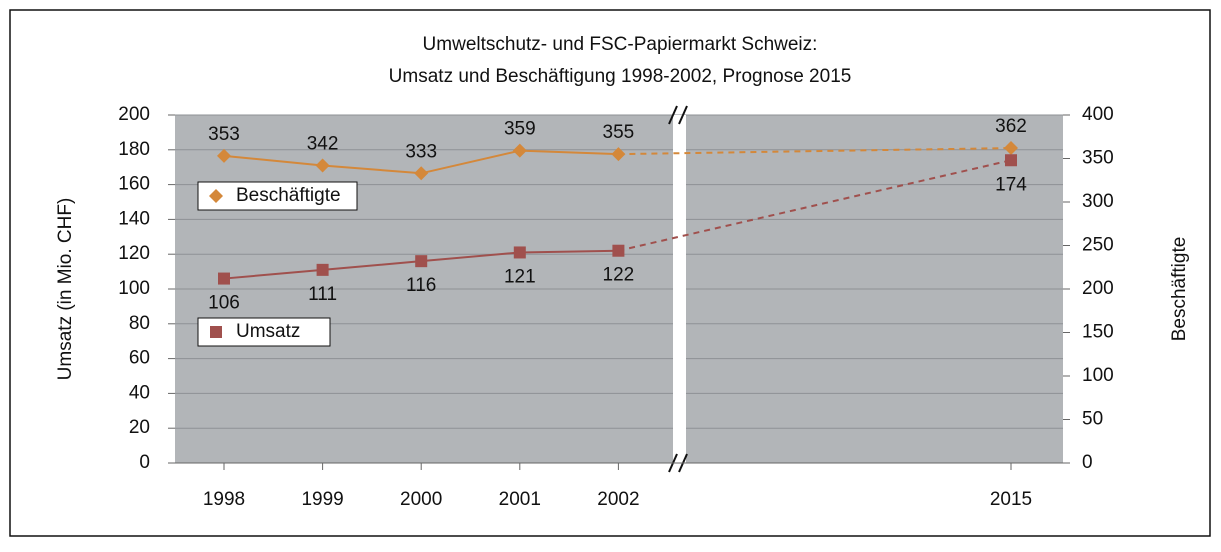  I want to click on y2-tick-label: 150, so click(1098, 332).